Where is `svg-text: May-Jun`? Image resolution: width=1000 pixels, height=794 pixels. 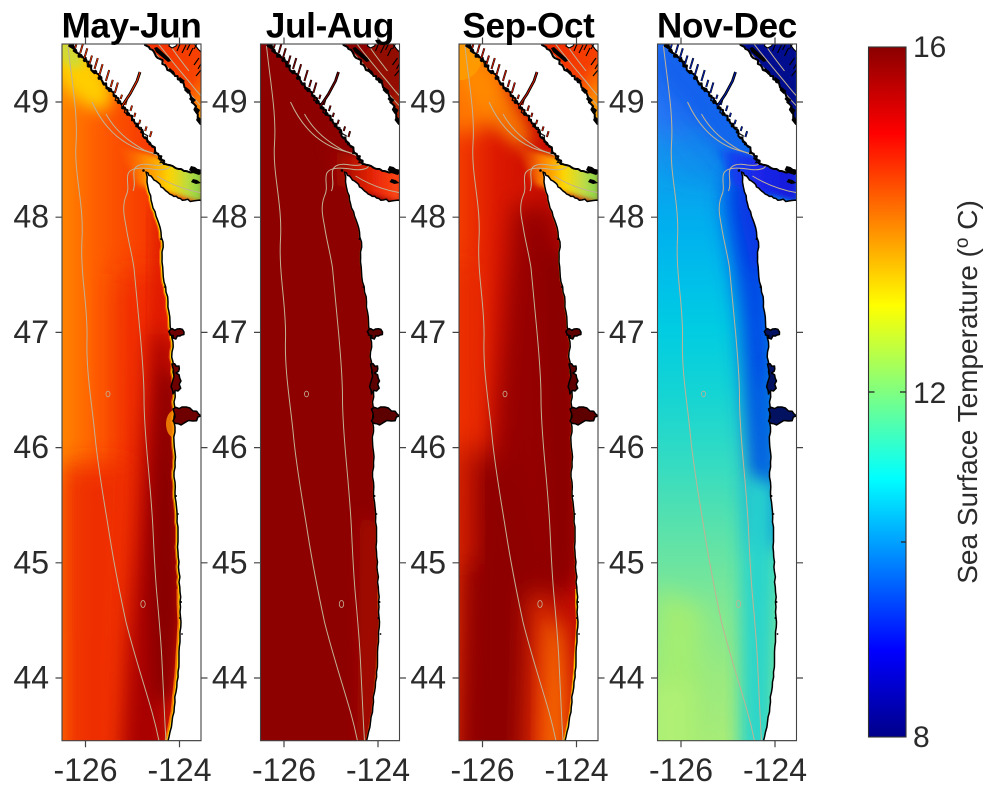
svg-text: May-Jun is located at coordinates (132, 26).